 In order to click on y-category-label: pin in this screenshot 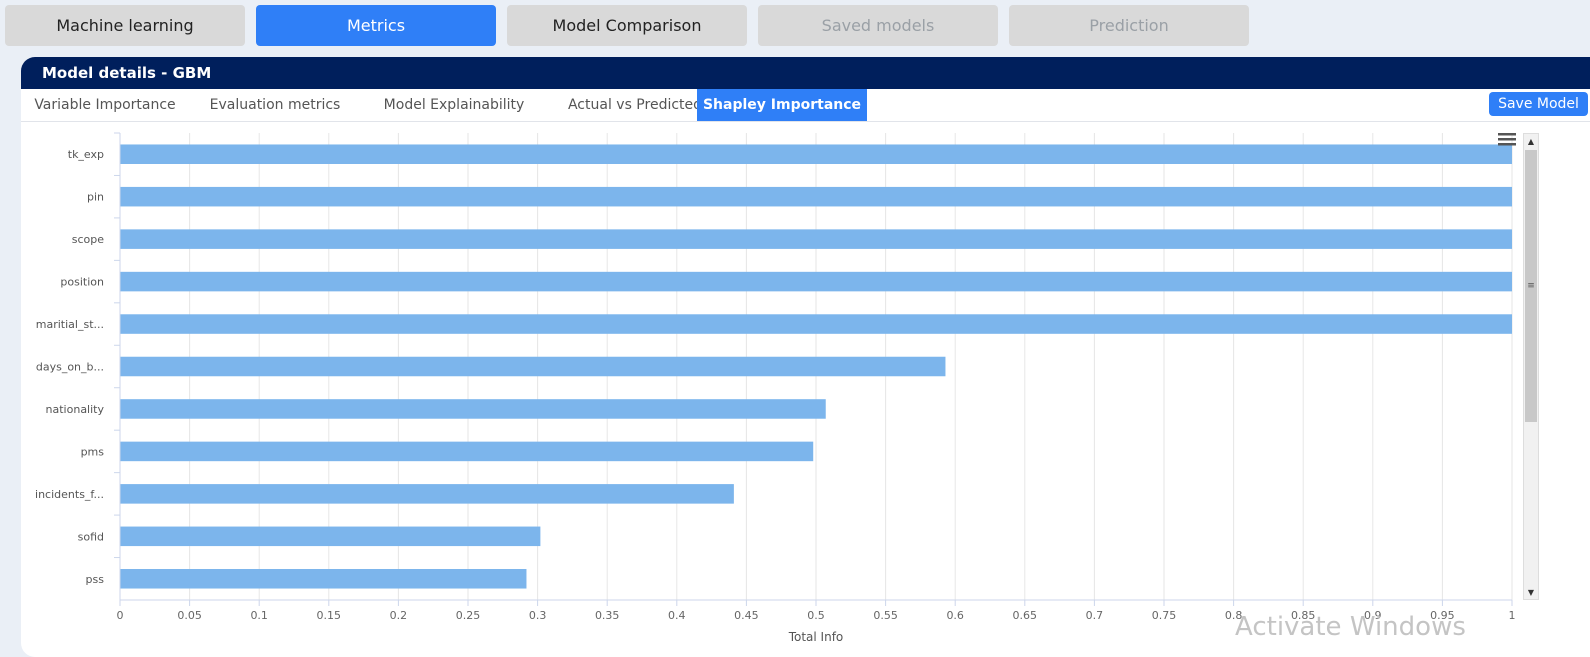, I will do `click(95, 197)`.